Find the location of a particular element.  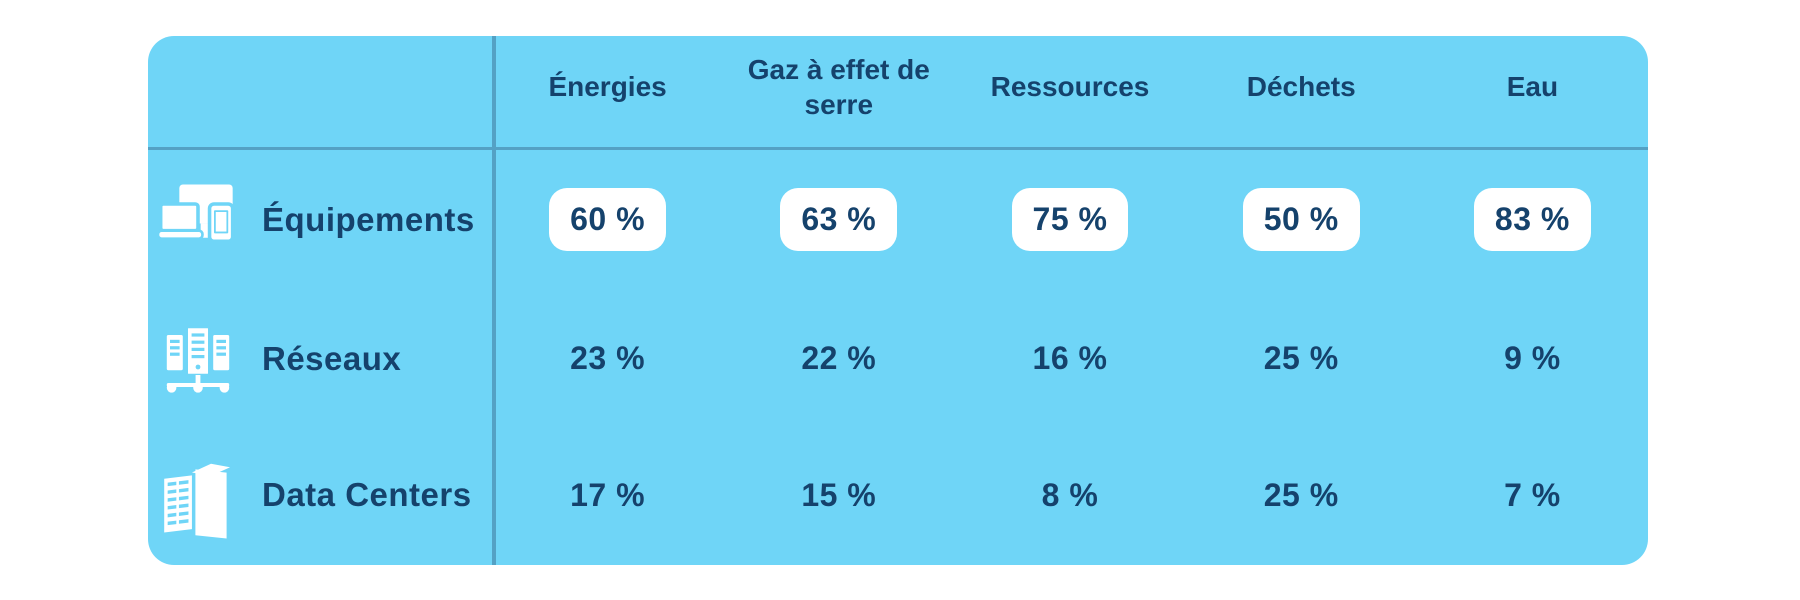

value-text: 9 % is located at coordinates (1532, 358).